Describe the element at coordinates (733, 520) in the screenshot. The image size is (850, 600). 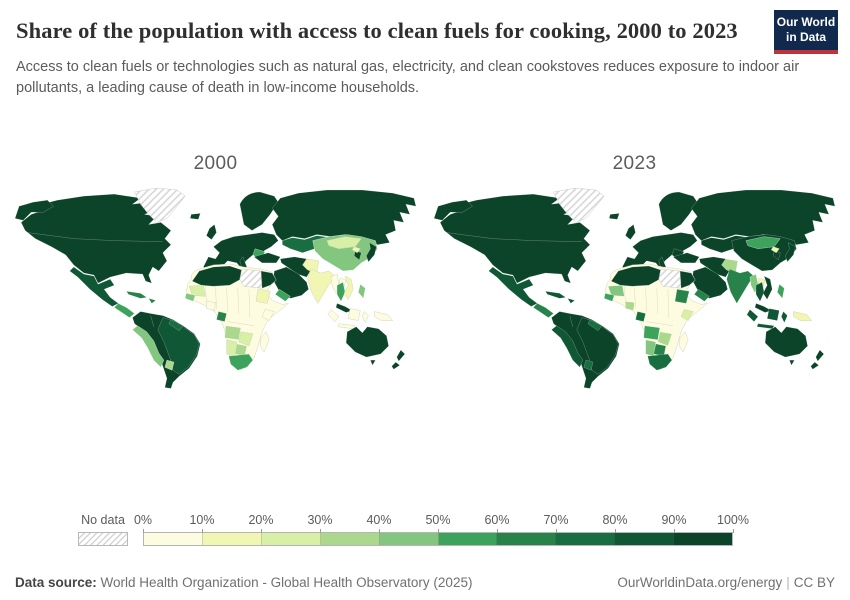
I see `legend-tick-label: 100%` at that location.